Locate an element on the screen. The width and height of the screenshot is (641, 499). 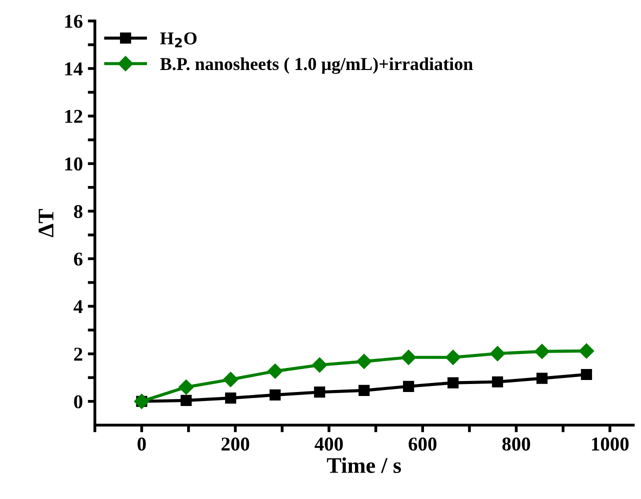
x-tick-label: 1000 is located at coordinates (610, 444).